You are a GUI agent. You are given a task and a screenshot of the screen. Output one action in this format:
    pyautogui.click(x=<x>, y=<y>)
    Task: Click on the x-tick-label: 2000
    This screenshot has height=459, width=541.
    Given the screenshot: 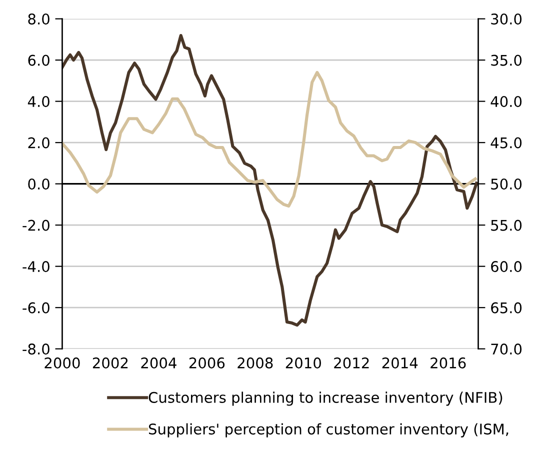 What is the action you would take?
    pyautogui.click(x=62, y=362)
    